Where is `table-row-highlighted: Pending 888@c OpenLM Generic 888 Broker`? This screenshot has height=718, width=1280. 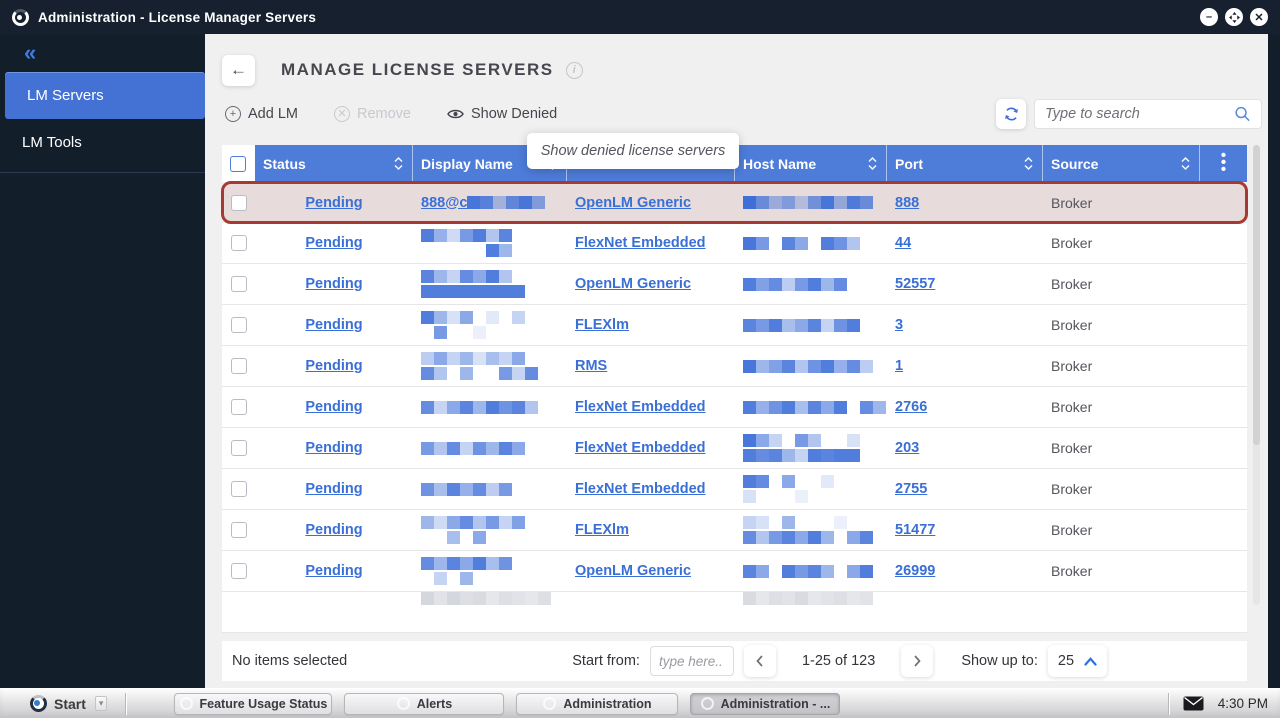
table-row-highlighted: Pending 888@c OpenLM Generic 888 Broker is located at coordinates (734, 202).